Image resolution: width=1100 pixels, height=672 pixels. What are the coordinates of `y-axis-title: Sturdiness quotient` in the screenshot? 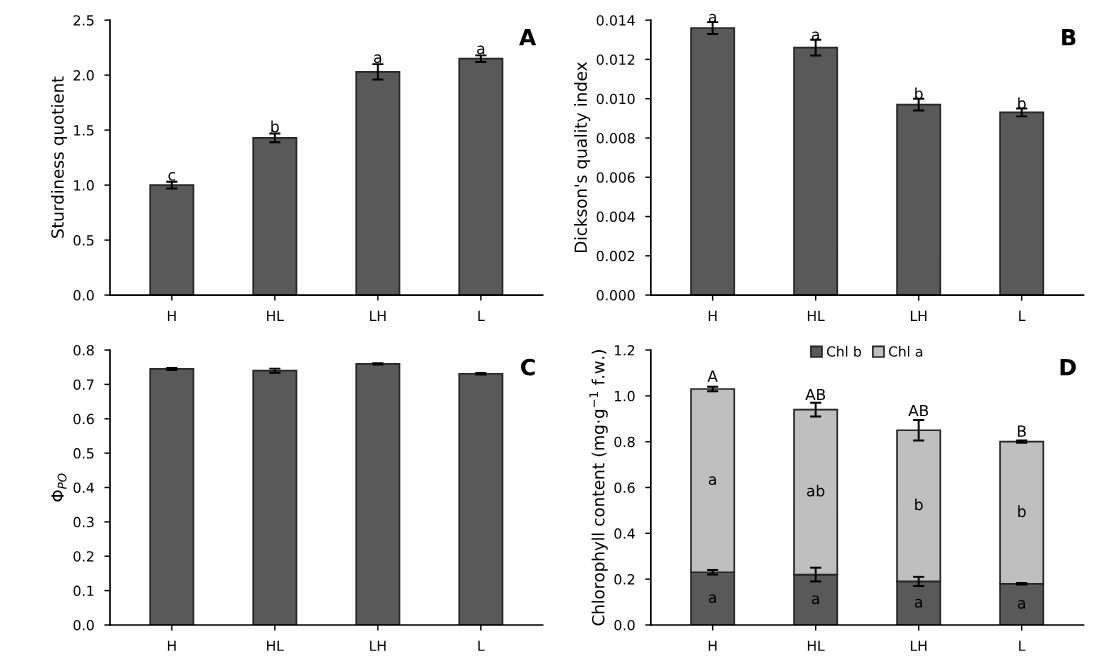 It's located at (59, 157).